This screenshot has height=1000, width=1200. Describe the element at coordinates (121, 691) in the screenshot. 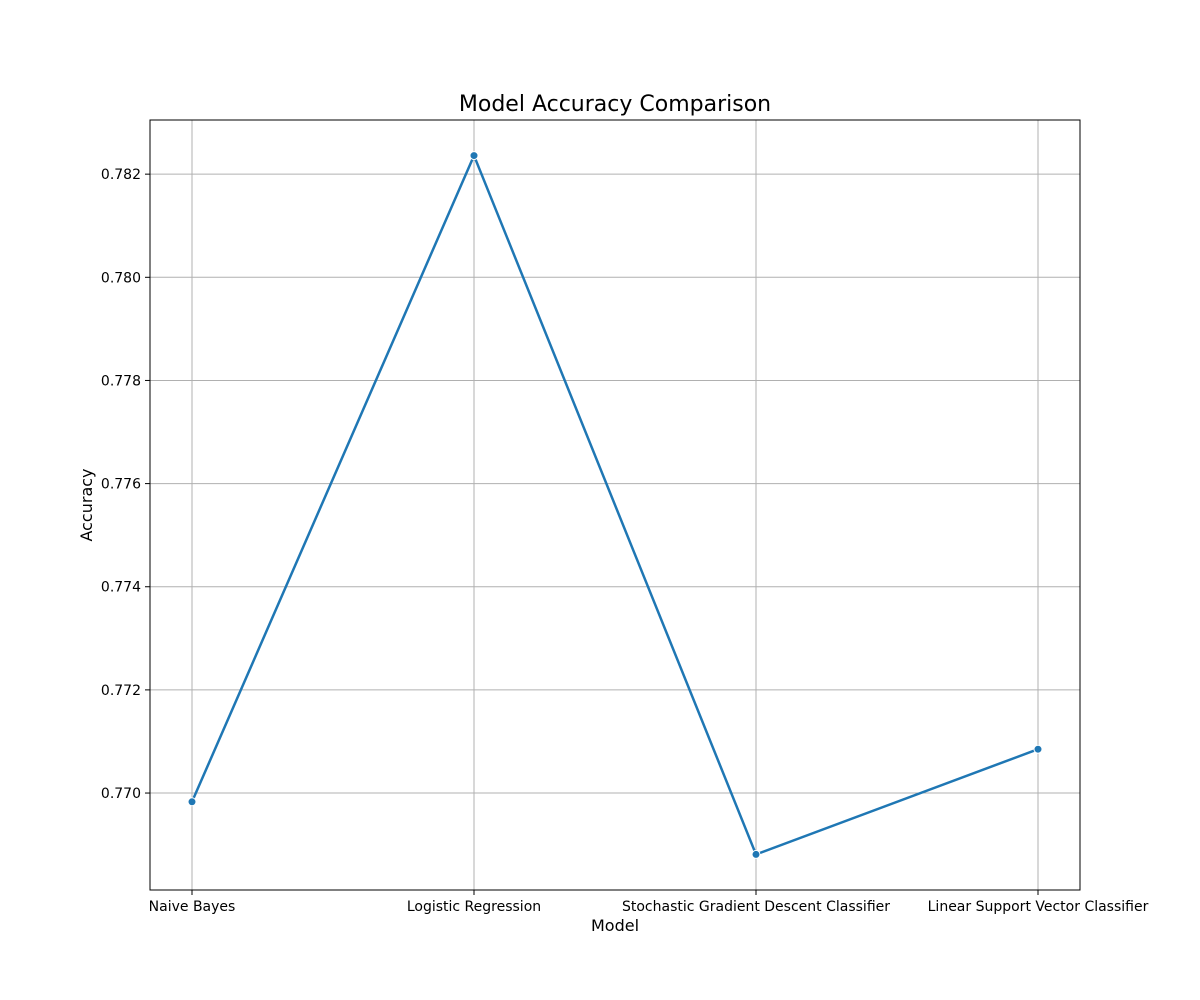

I see `y-tick-label: 0.772` at that location.